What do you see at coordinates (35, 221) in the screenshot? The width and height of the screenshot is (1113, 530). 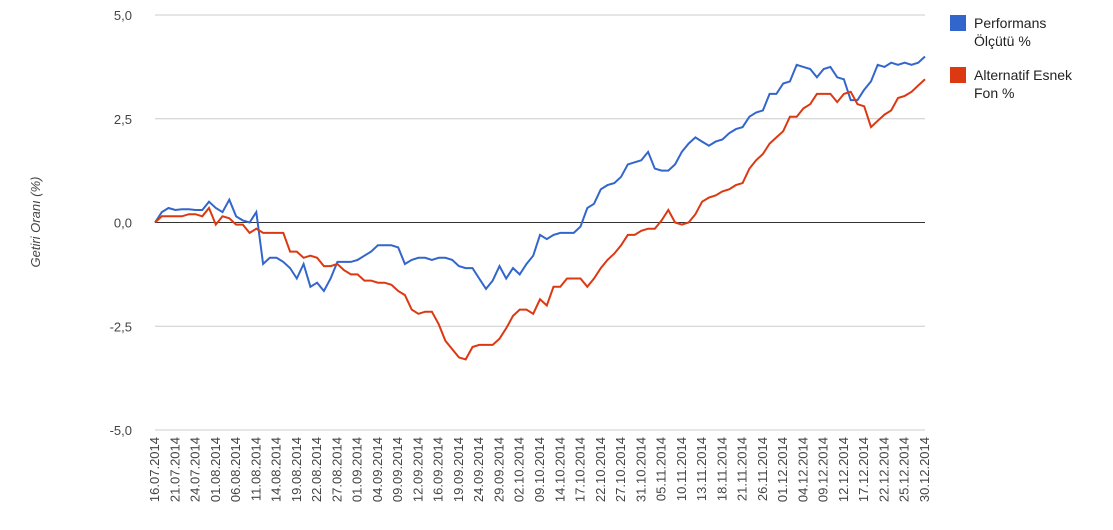 I see `y-axis-title: Getiri Oranı (%)` at bounding box center [35, 221].